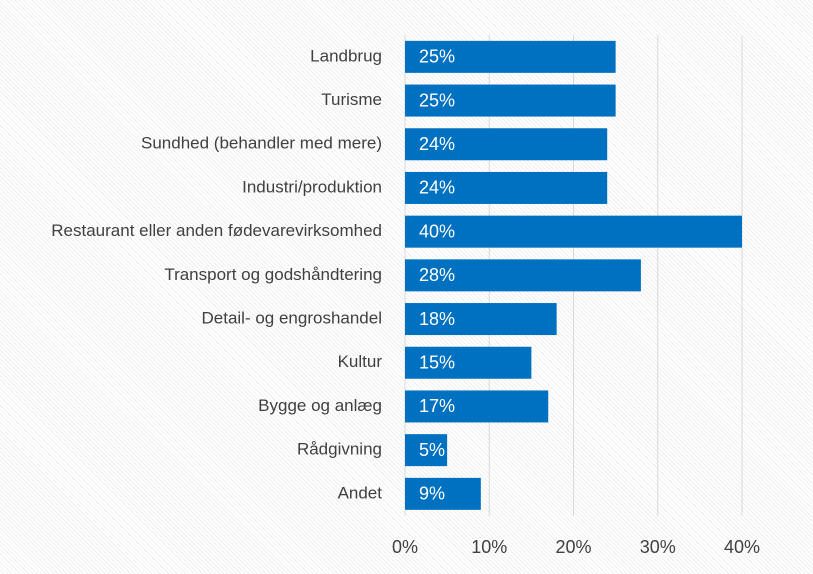 The height and width of the screenshot is (574, 813). I want to click on category-label: Bygge og anlæg, so click(320, 405).